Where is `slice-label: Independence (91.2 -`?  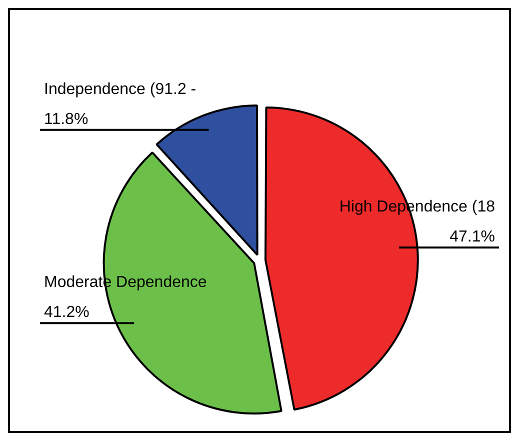
slice-label: Independence (91.2 - is located at coordinates (120, 89).